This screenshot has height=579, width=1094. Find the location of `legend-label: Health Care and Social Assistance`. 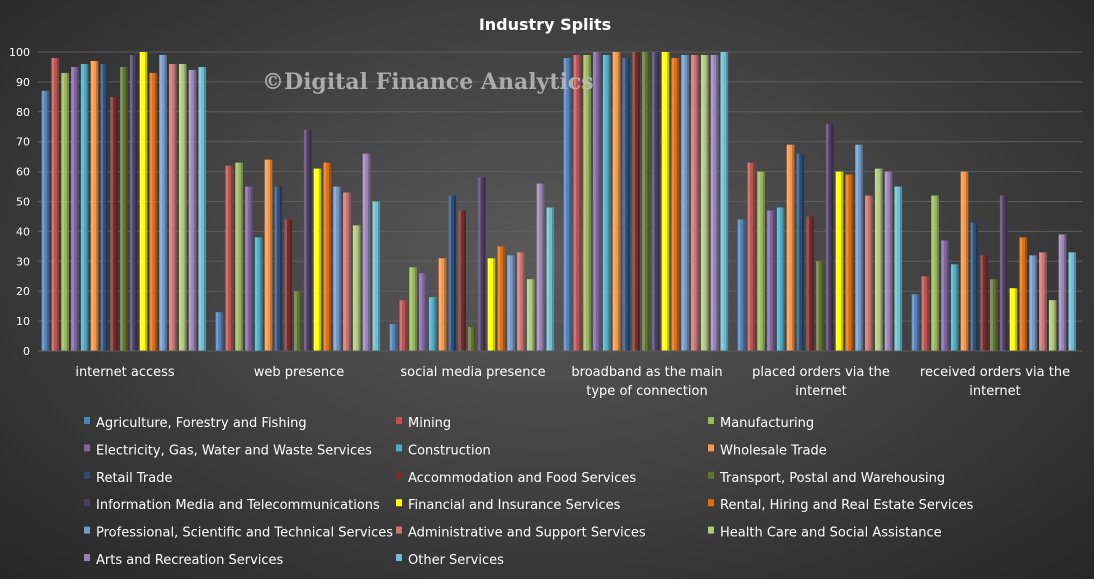

legend-label: Health Care and Social Assistance is located at coordinates (831, 533).